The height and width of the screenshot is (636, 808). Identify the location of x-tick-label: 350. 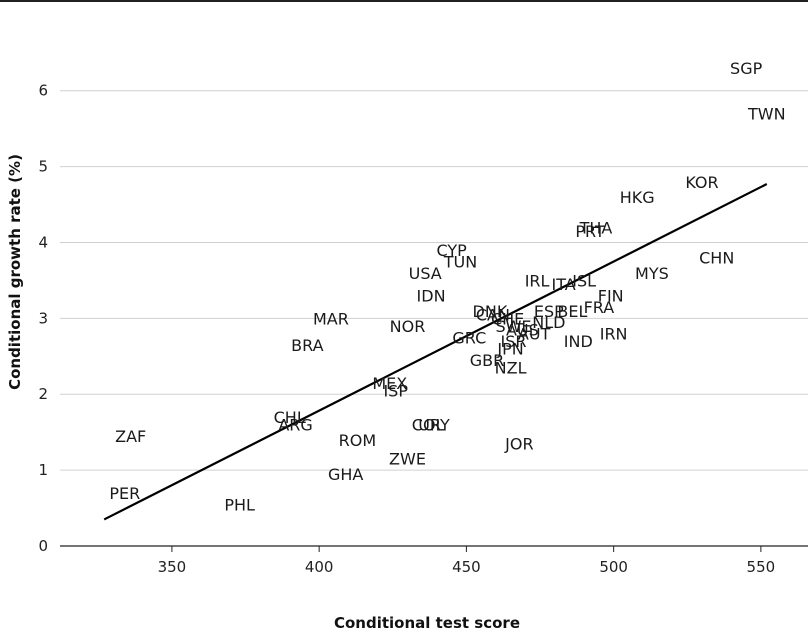
(172, 567).